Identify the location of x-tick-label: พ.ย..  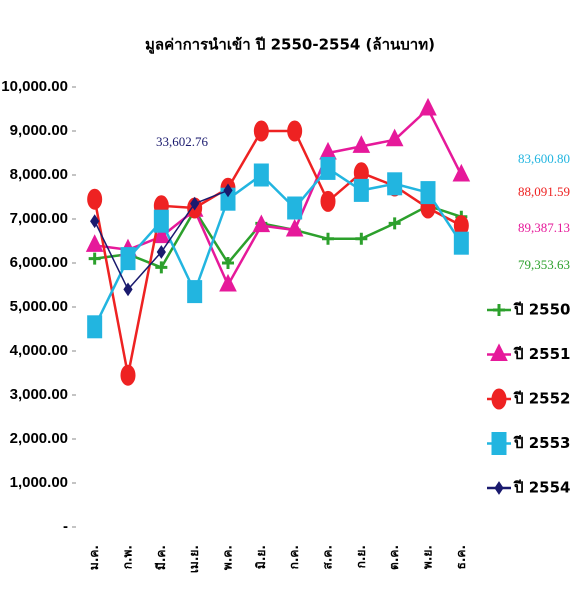
(428, 557).